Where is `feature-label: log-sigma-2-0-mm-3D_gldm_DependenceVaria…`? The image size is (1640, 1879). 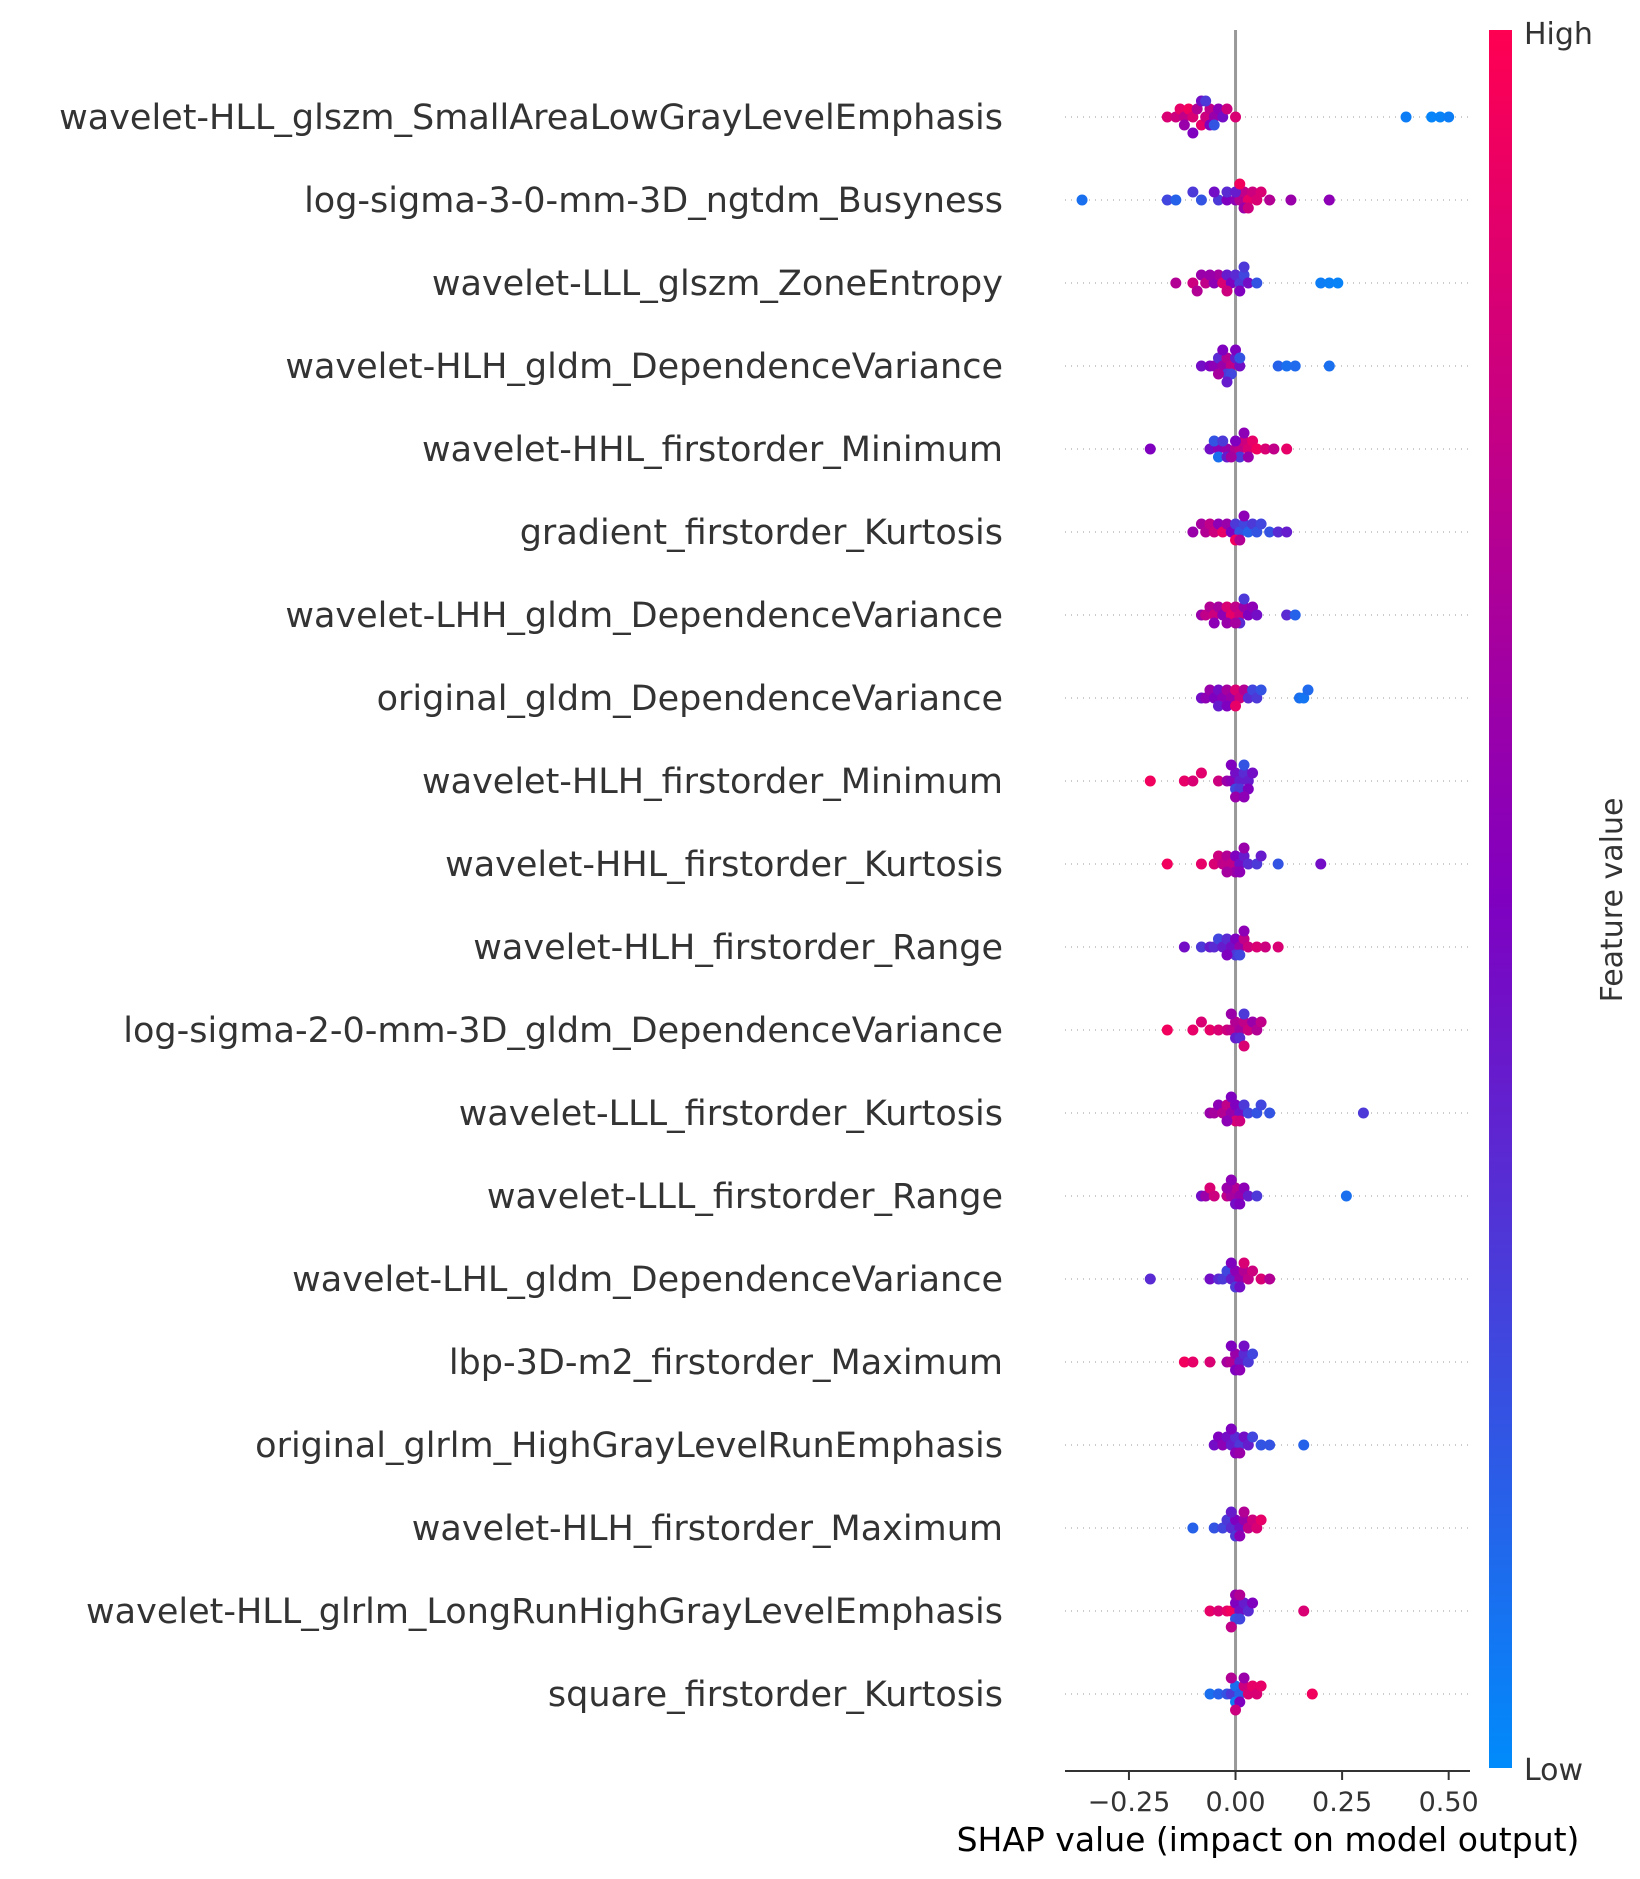
feature-label: log-sigma-2-0-mm-3D_gldm_DependenceVaria… is located at coordinates (563, 1031).